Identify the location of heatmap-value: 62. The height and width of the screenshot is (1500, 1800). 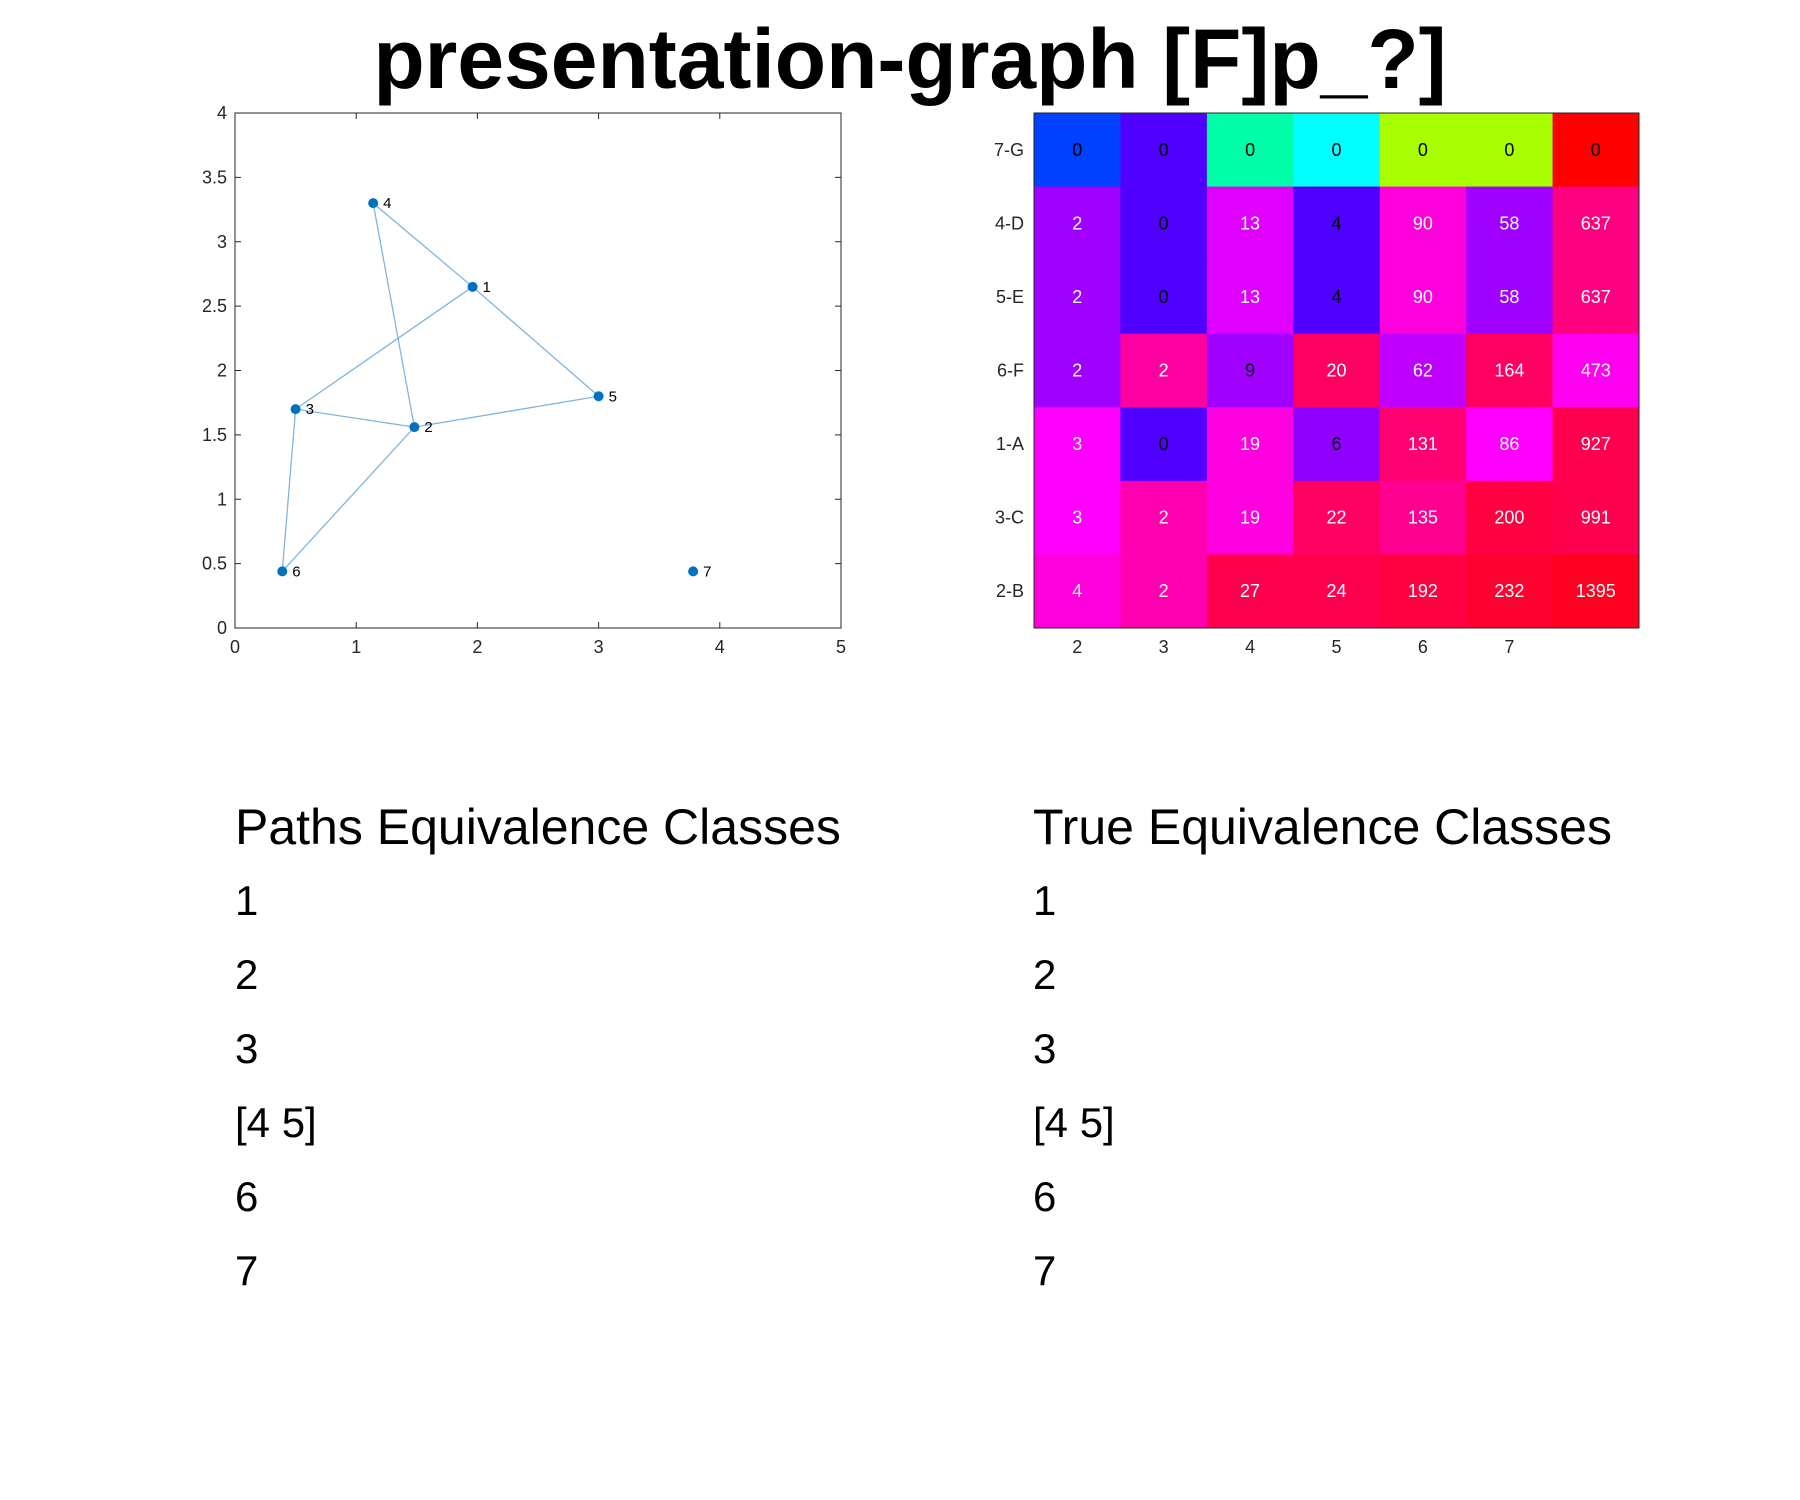
(1423, 371).